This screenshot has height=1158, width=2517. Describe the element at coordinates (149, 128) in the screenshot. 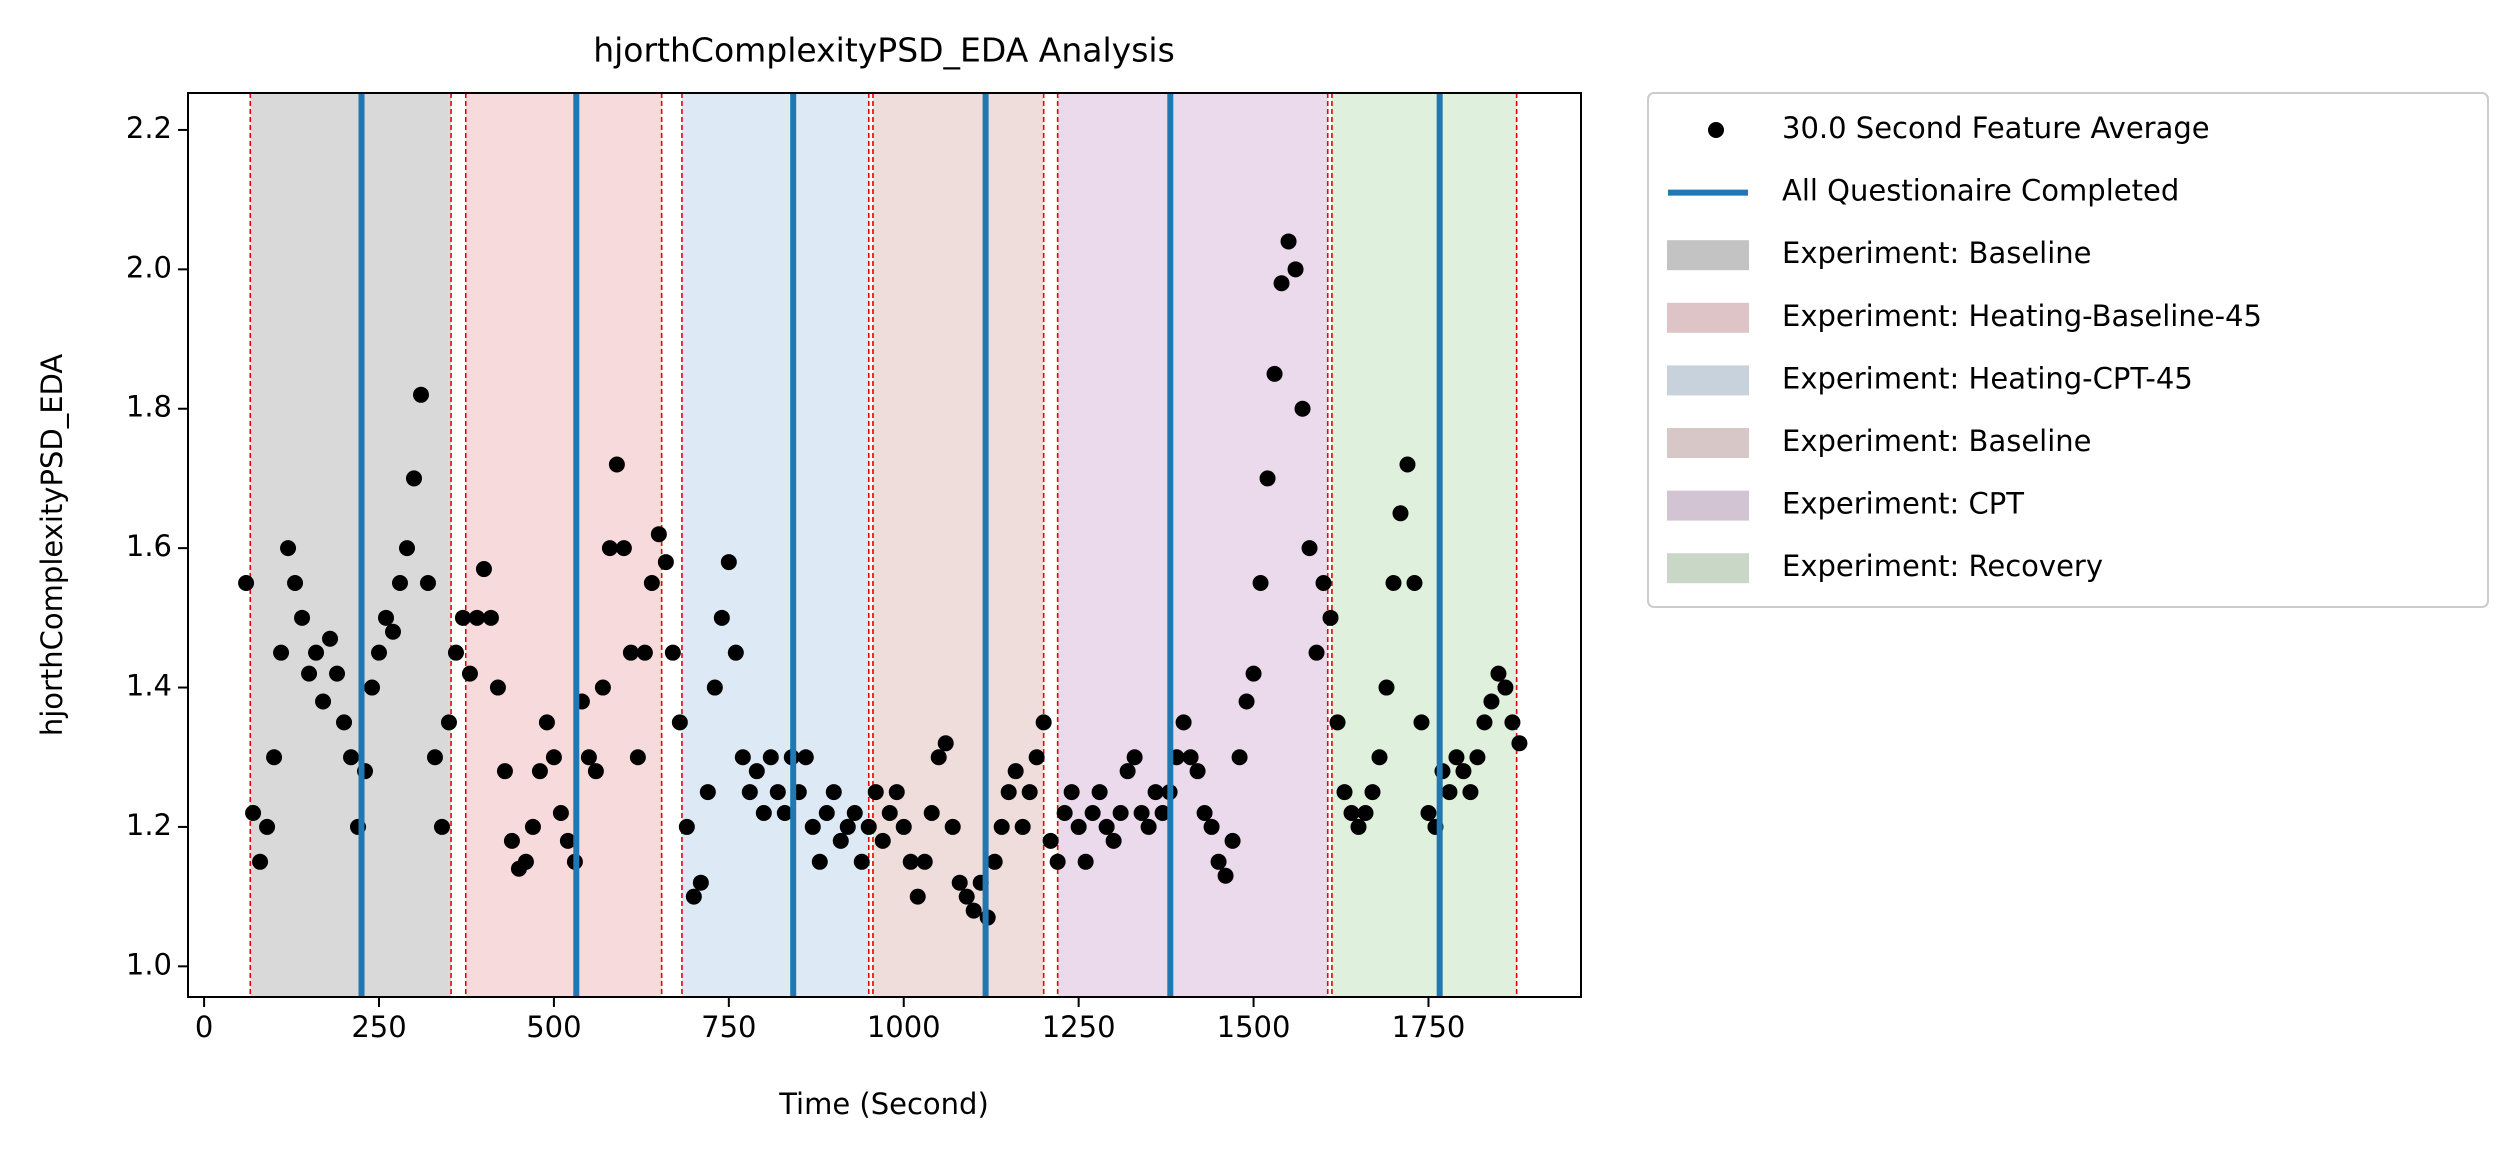

I see `y-tick-label: 2.2` at that location.